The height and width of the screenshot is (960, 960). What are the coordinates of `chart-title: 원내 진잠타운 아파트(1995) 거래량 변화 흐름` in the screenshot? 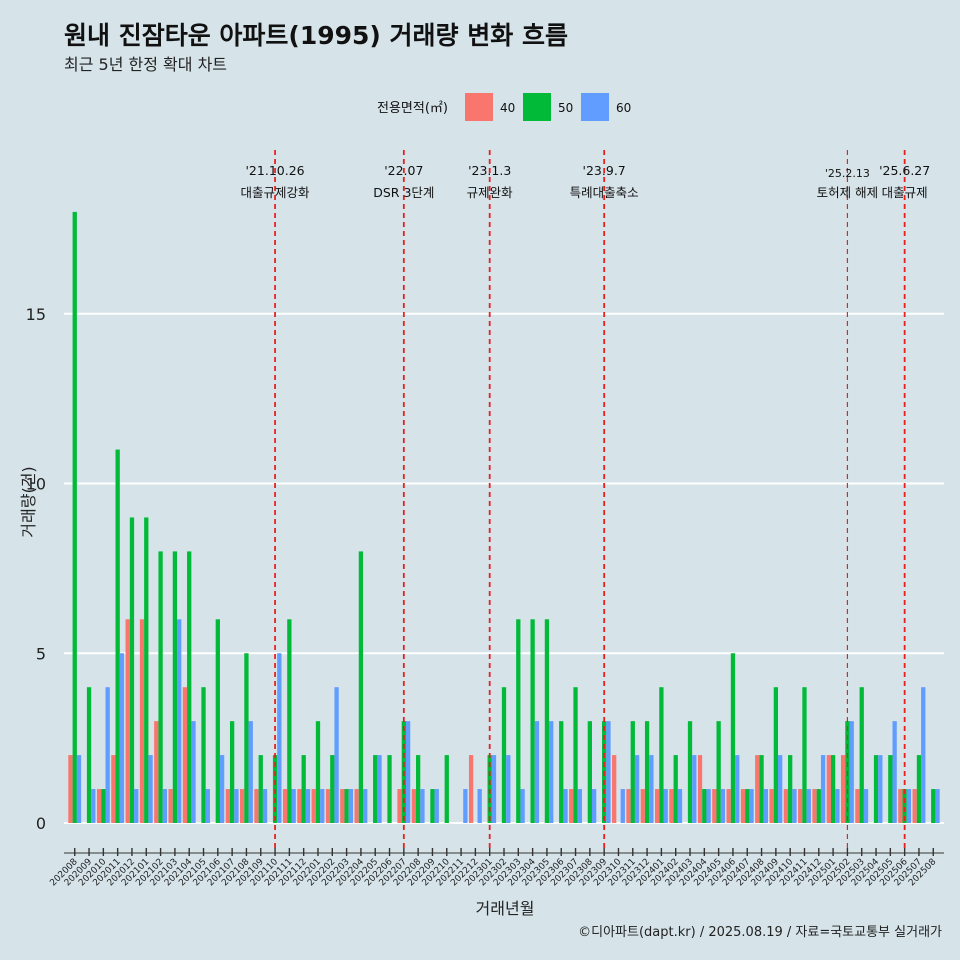 It's located at (316, 35).